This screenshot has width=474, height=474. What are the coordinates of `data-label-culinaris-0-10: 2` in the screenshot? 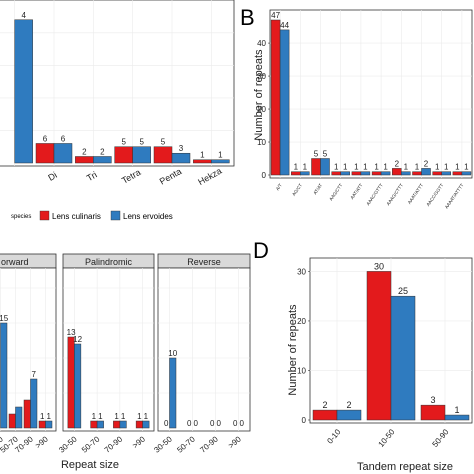 It's located at (324, 405).